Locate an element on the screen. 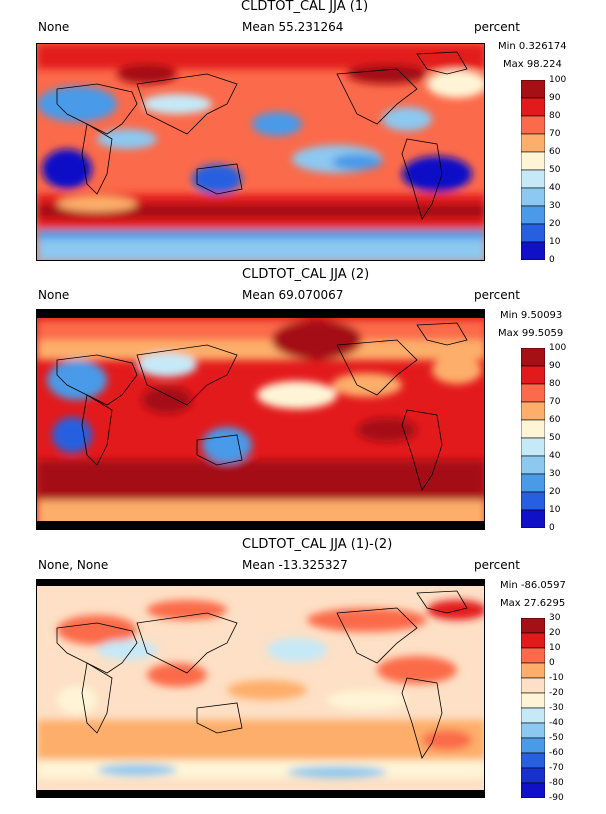 The image size is (606, 814). panel1-units: percent is located at coordinates (497, 27).